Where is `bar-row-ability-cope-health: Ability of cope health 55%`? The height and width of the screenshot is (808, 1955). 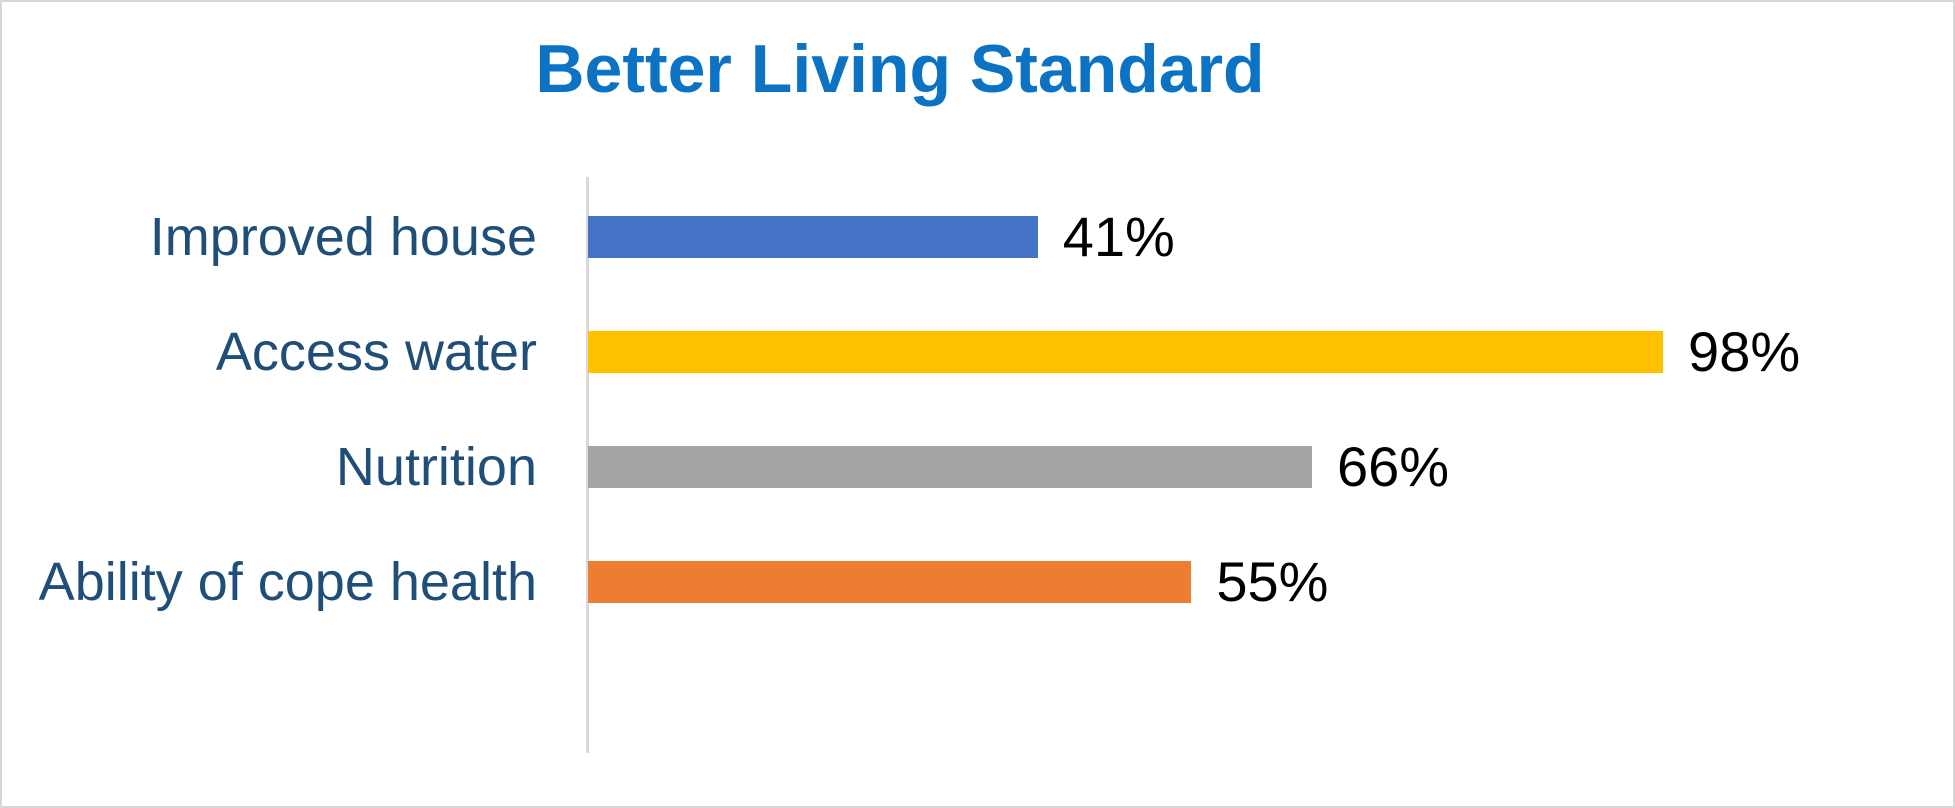 bar-row-ability-cope-health: Ability of cope health 55% is located at coordinates (977, 582).